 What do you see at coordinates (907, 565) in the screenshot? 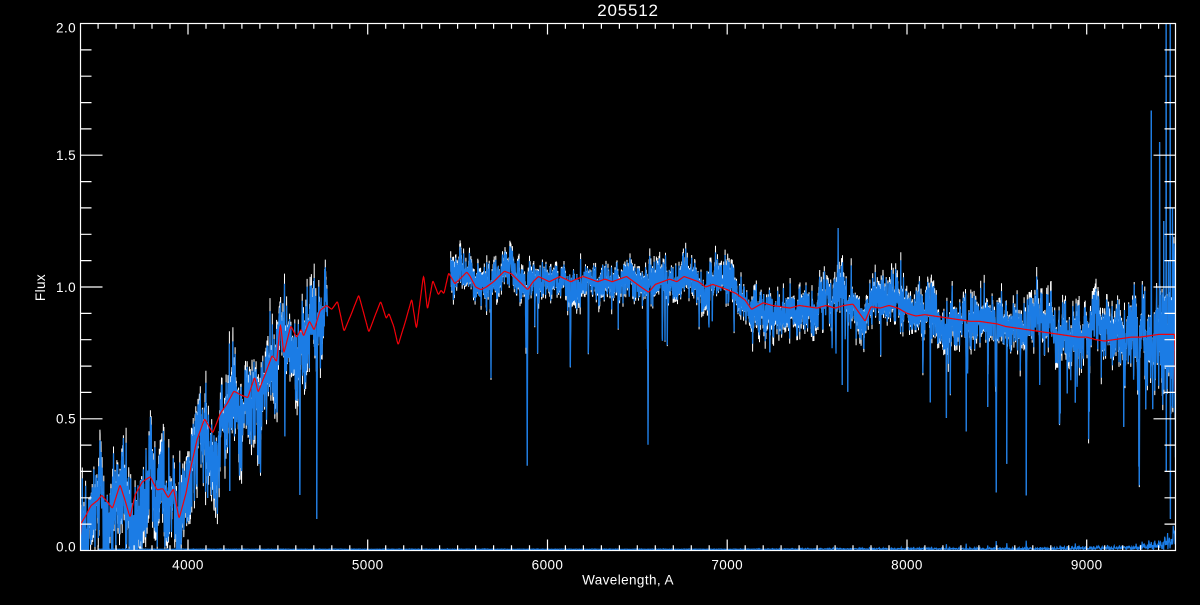
I see `svg-text: 8000` at bounding box center [907, 565].